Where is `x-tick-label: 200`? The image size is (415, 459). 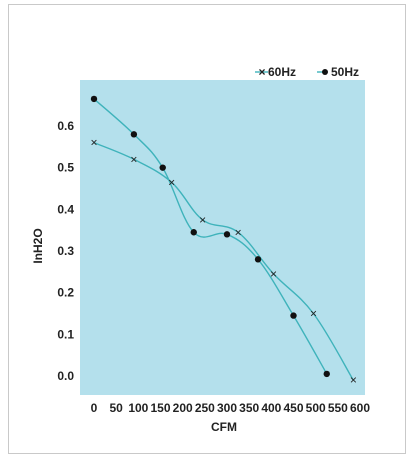 x-tick-label: 200 is located at coordinates (183, 408).